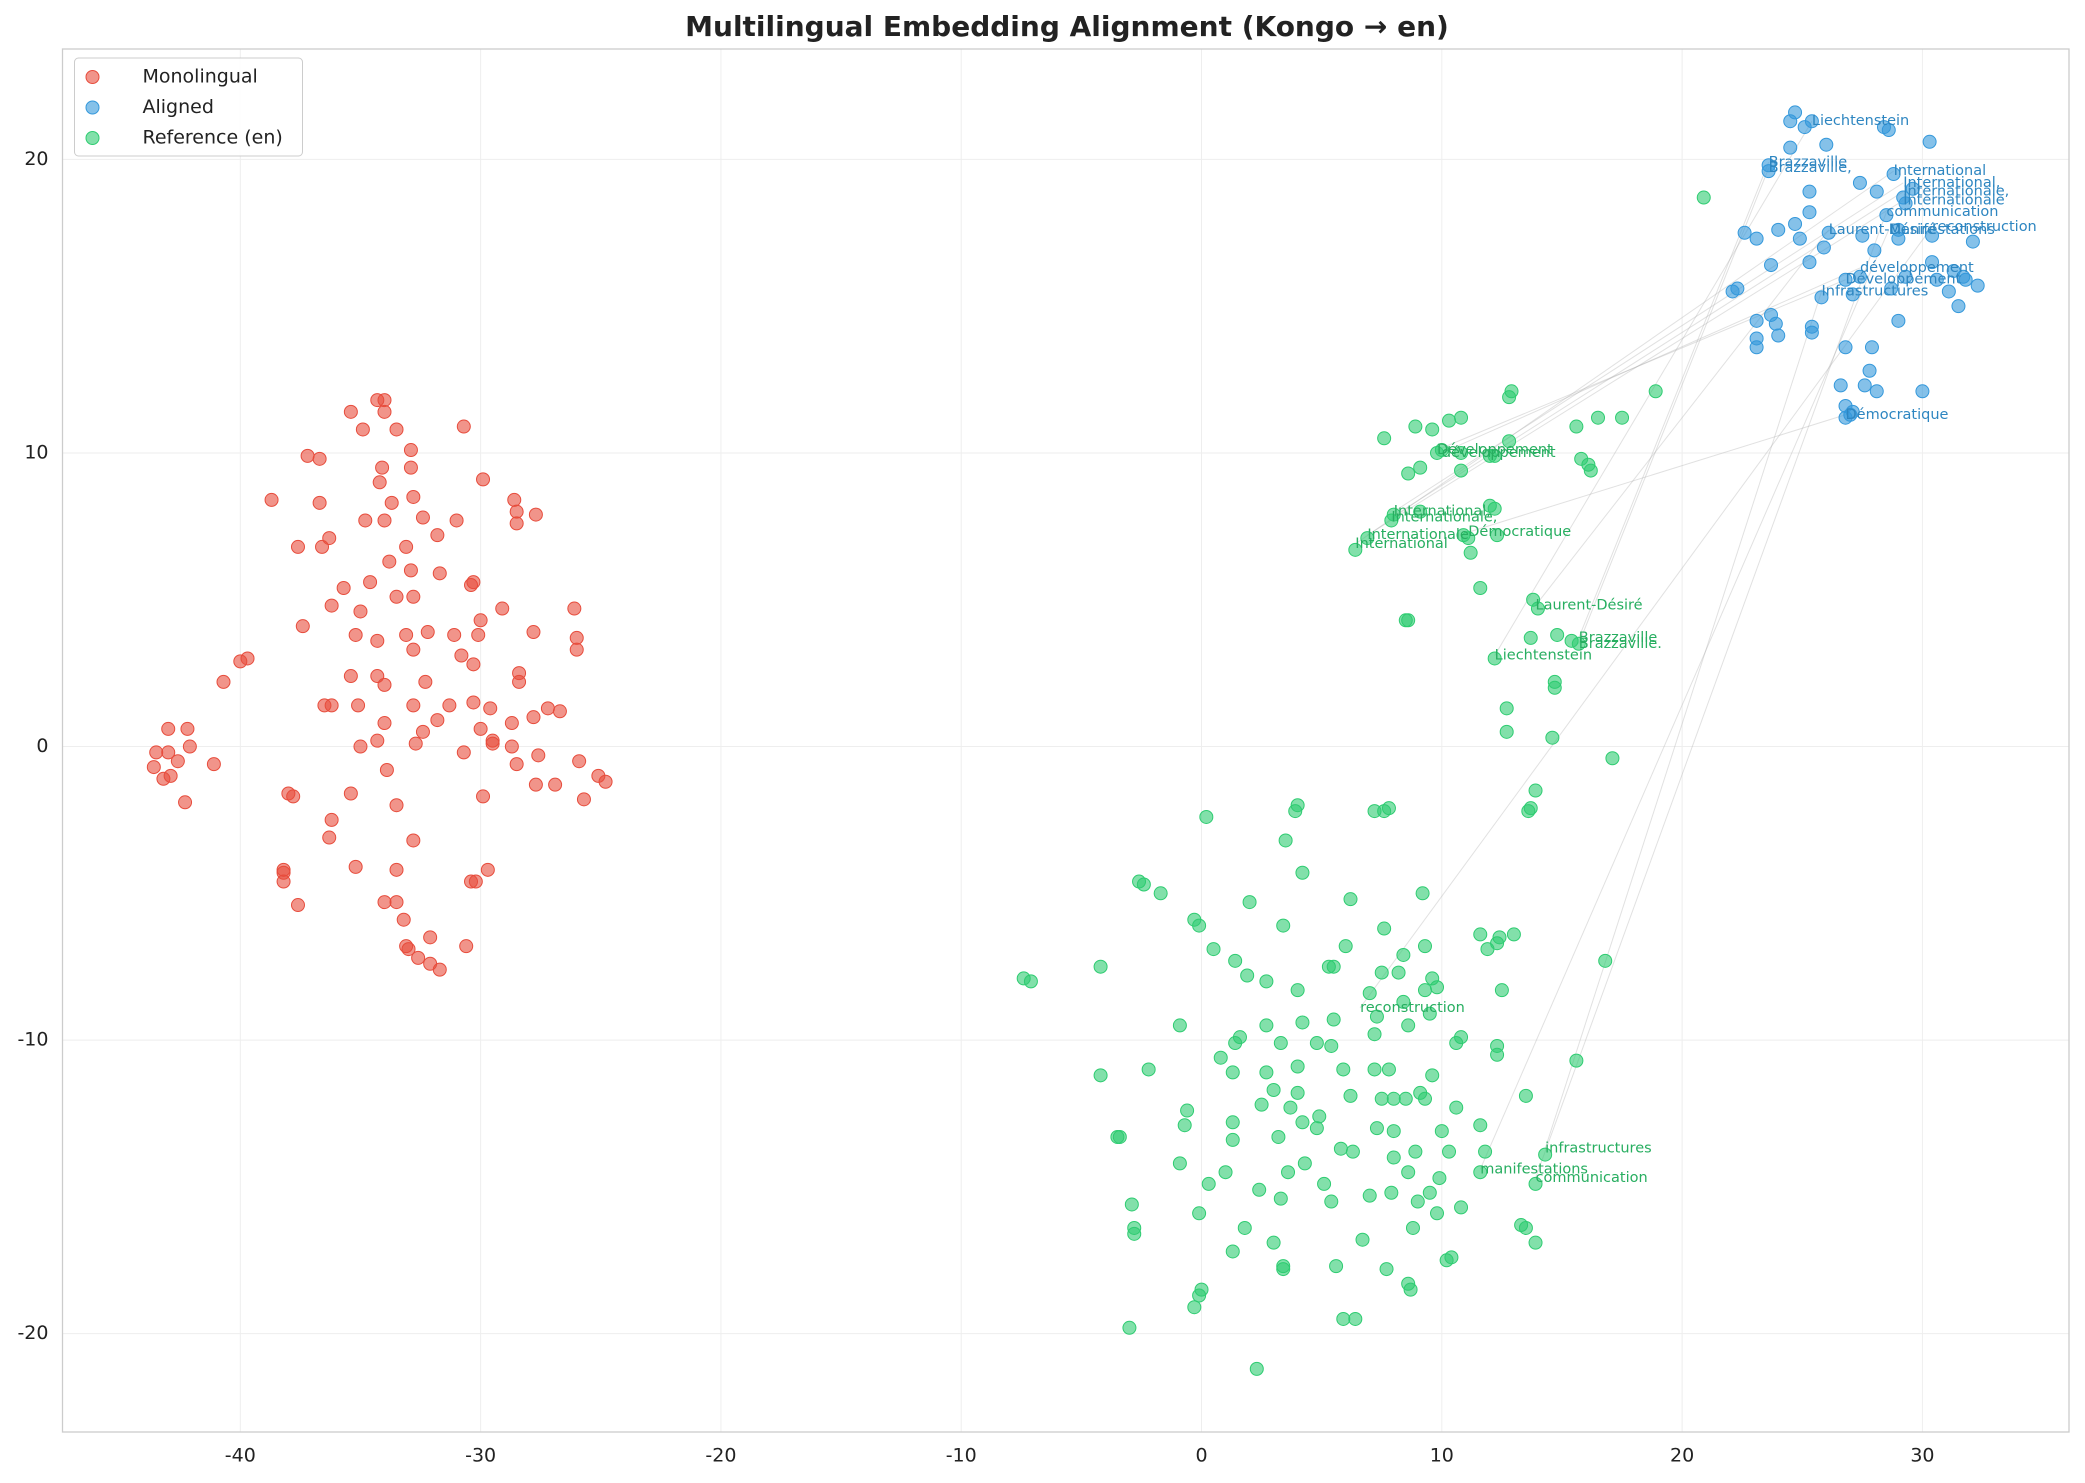 This screenshot has width=2085, height=1483. Describe the element at coordinates (213, 138) in the screenshot. I see `legend-label: Reference (en)` at that location.